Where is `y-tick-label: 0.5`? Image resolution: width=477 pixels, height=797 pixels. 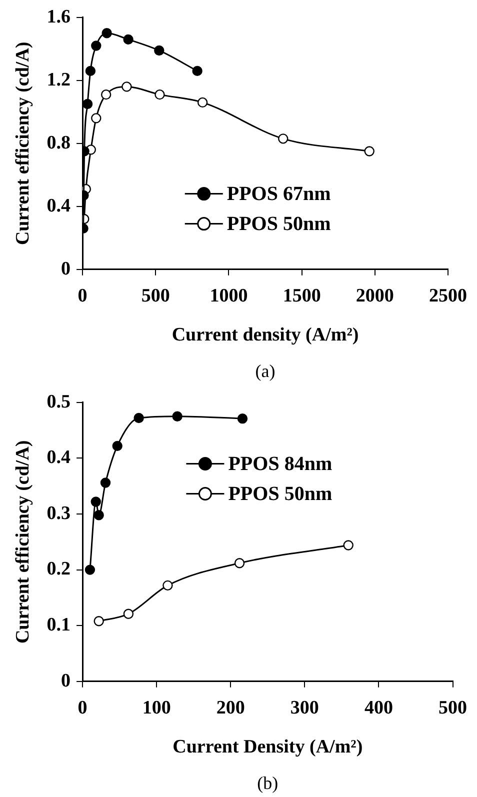 y-tick-label: 0.5 is located at coordinates (58, 401).